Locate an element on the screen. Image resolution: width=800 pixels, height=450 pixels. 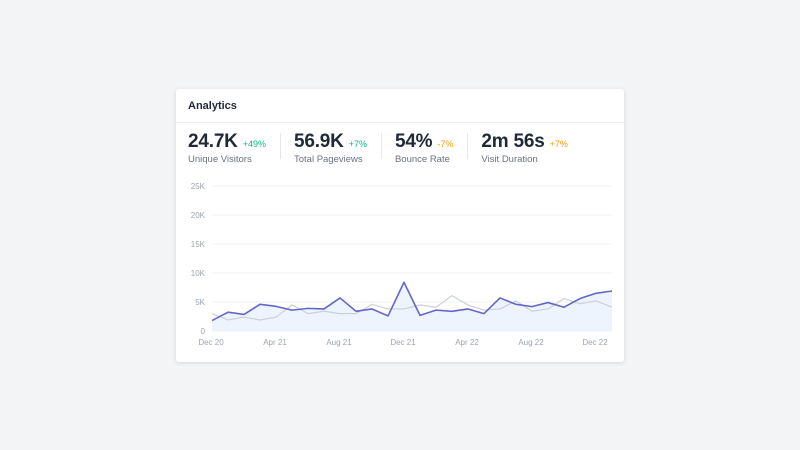
stat-change: -7% is located at coordinates (445, 144).